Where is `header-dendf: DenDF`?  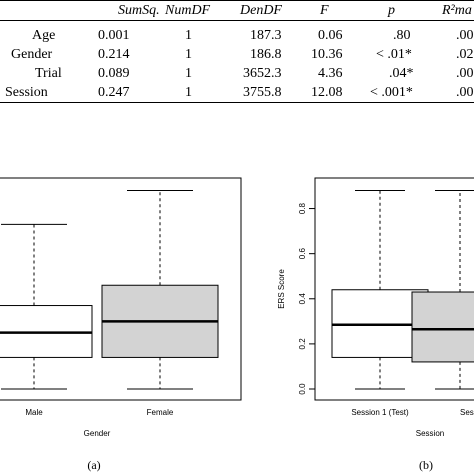 header-dendf: DenDF is located at coordinates (260, 10).